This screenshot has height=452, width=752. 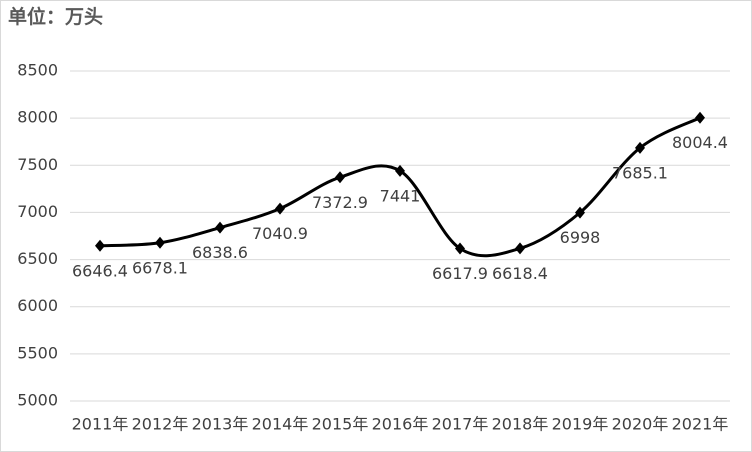 I want to click on y-tick-label: 7500, so click(x=37, y=164).